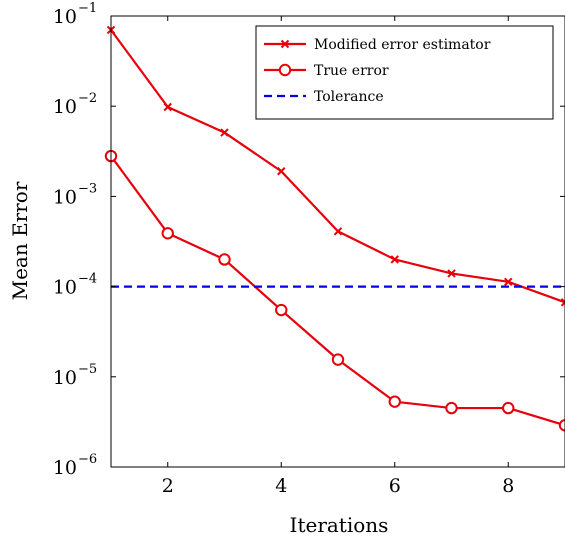  I want to click on y-tick-exponent: −2, so click(87, 98).